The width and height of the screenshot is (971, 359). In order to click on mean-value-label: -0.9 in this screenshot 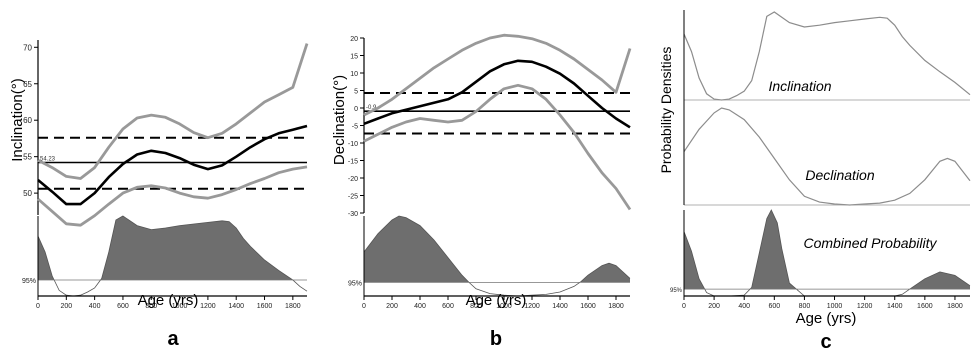, I will do `click(371, 108)`.